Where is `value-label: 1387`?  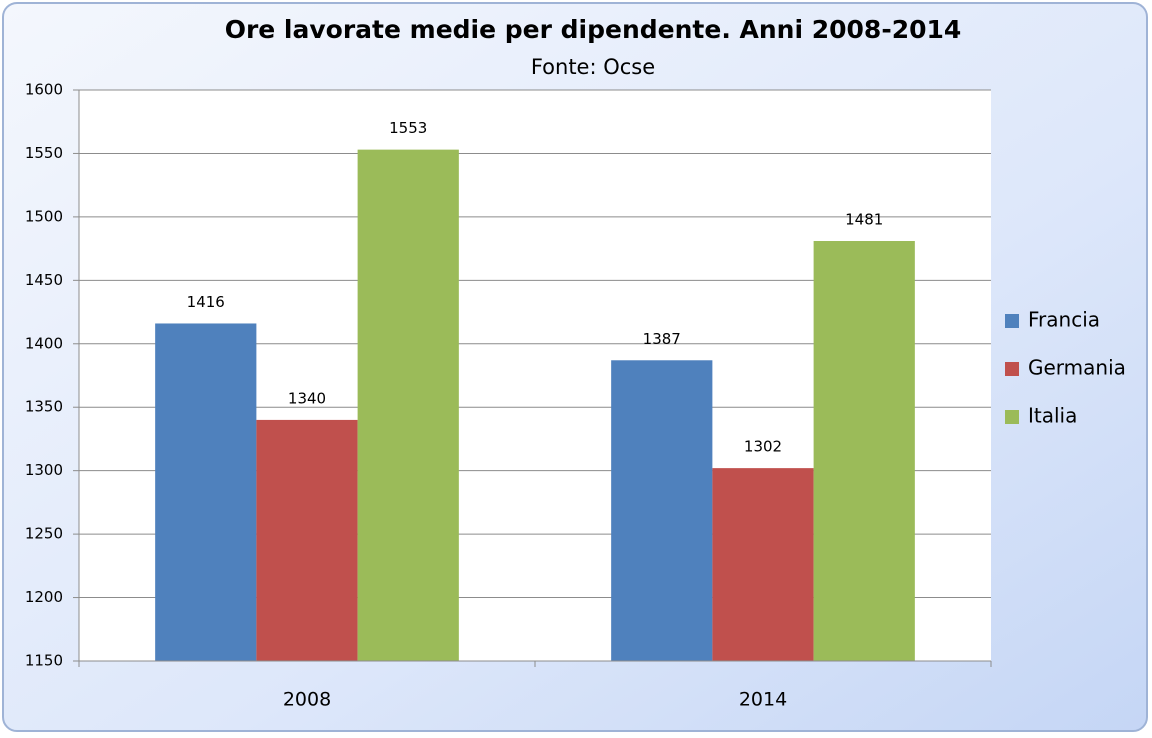
value-label: 1387 is located at coordinates (662, 339).